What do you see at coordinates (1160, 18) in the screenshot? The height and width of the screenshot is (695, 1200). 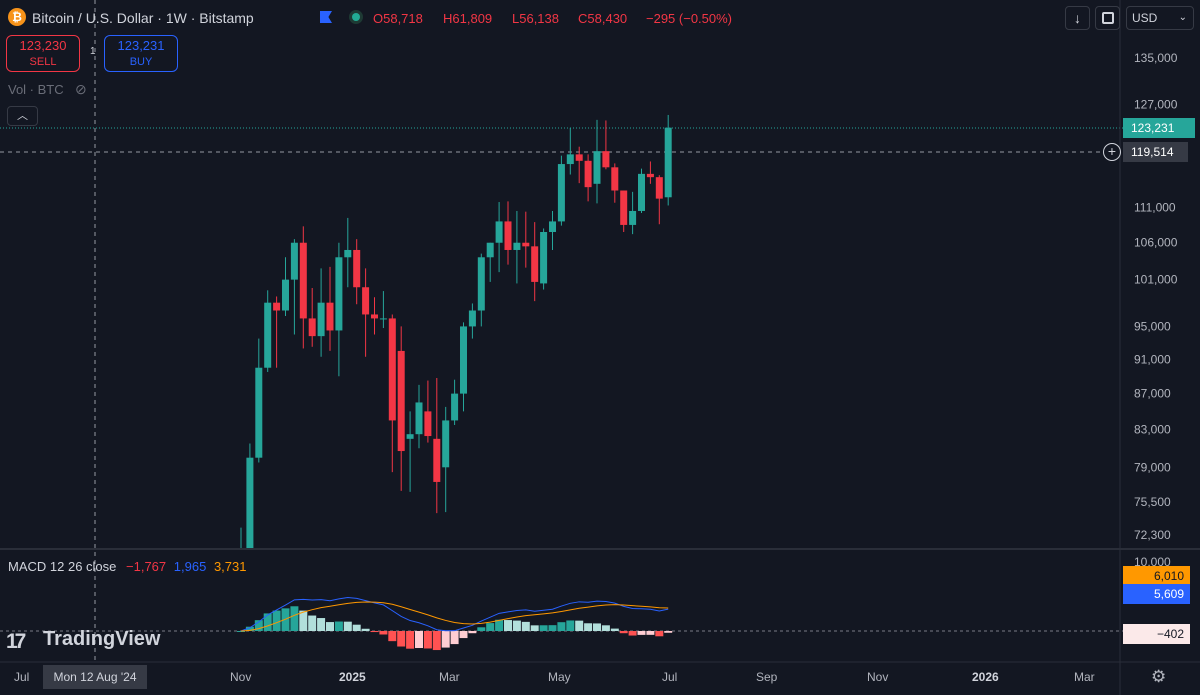 I see `currency-select: USD ⌄` at bounding box center [1160, 18].